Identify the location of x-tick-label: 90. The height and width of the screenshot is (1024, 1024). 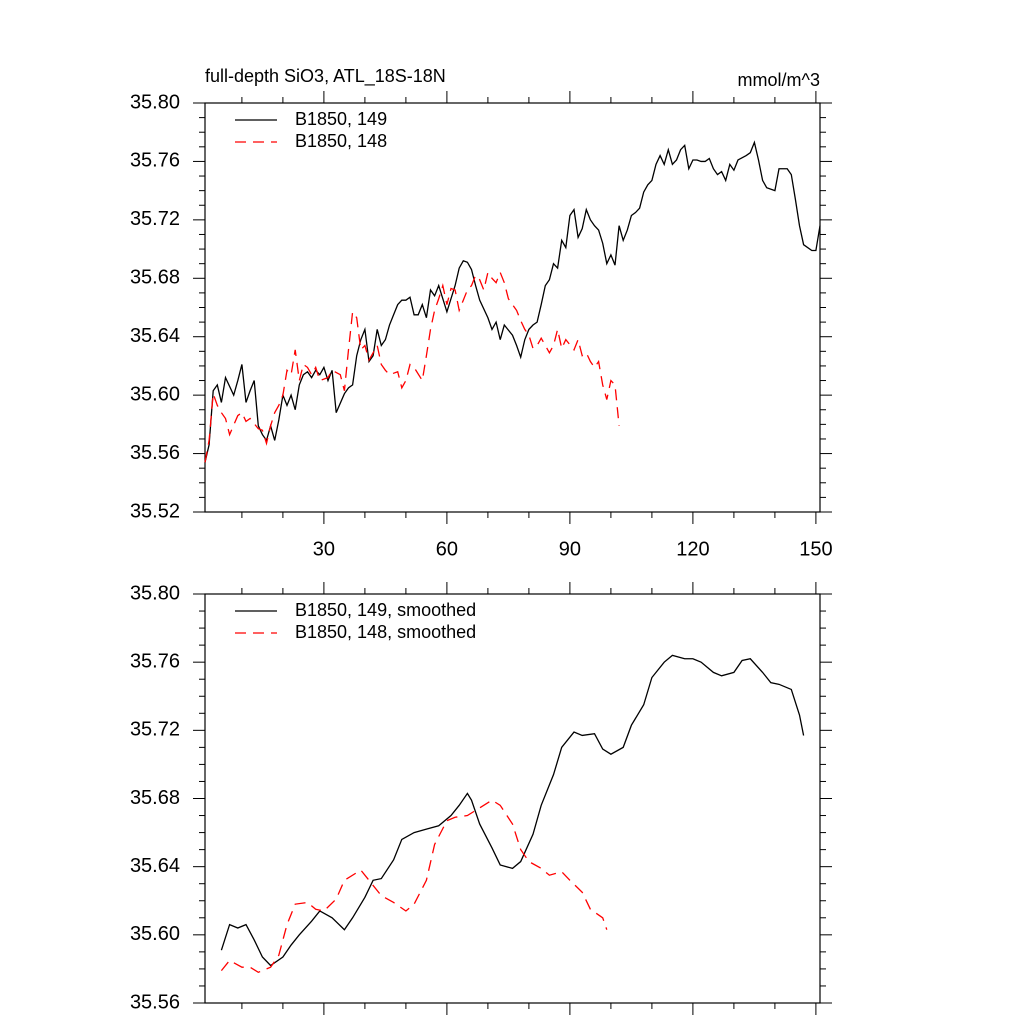
(570, 549).